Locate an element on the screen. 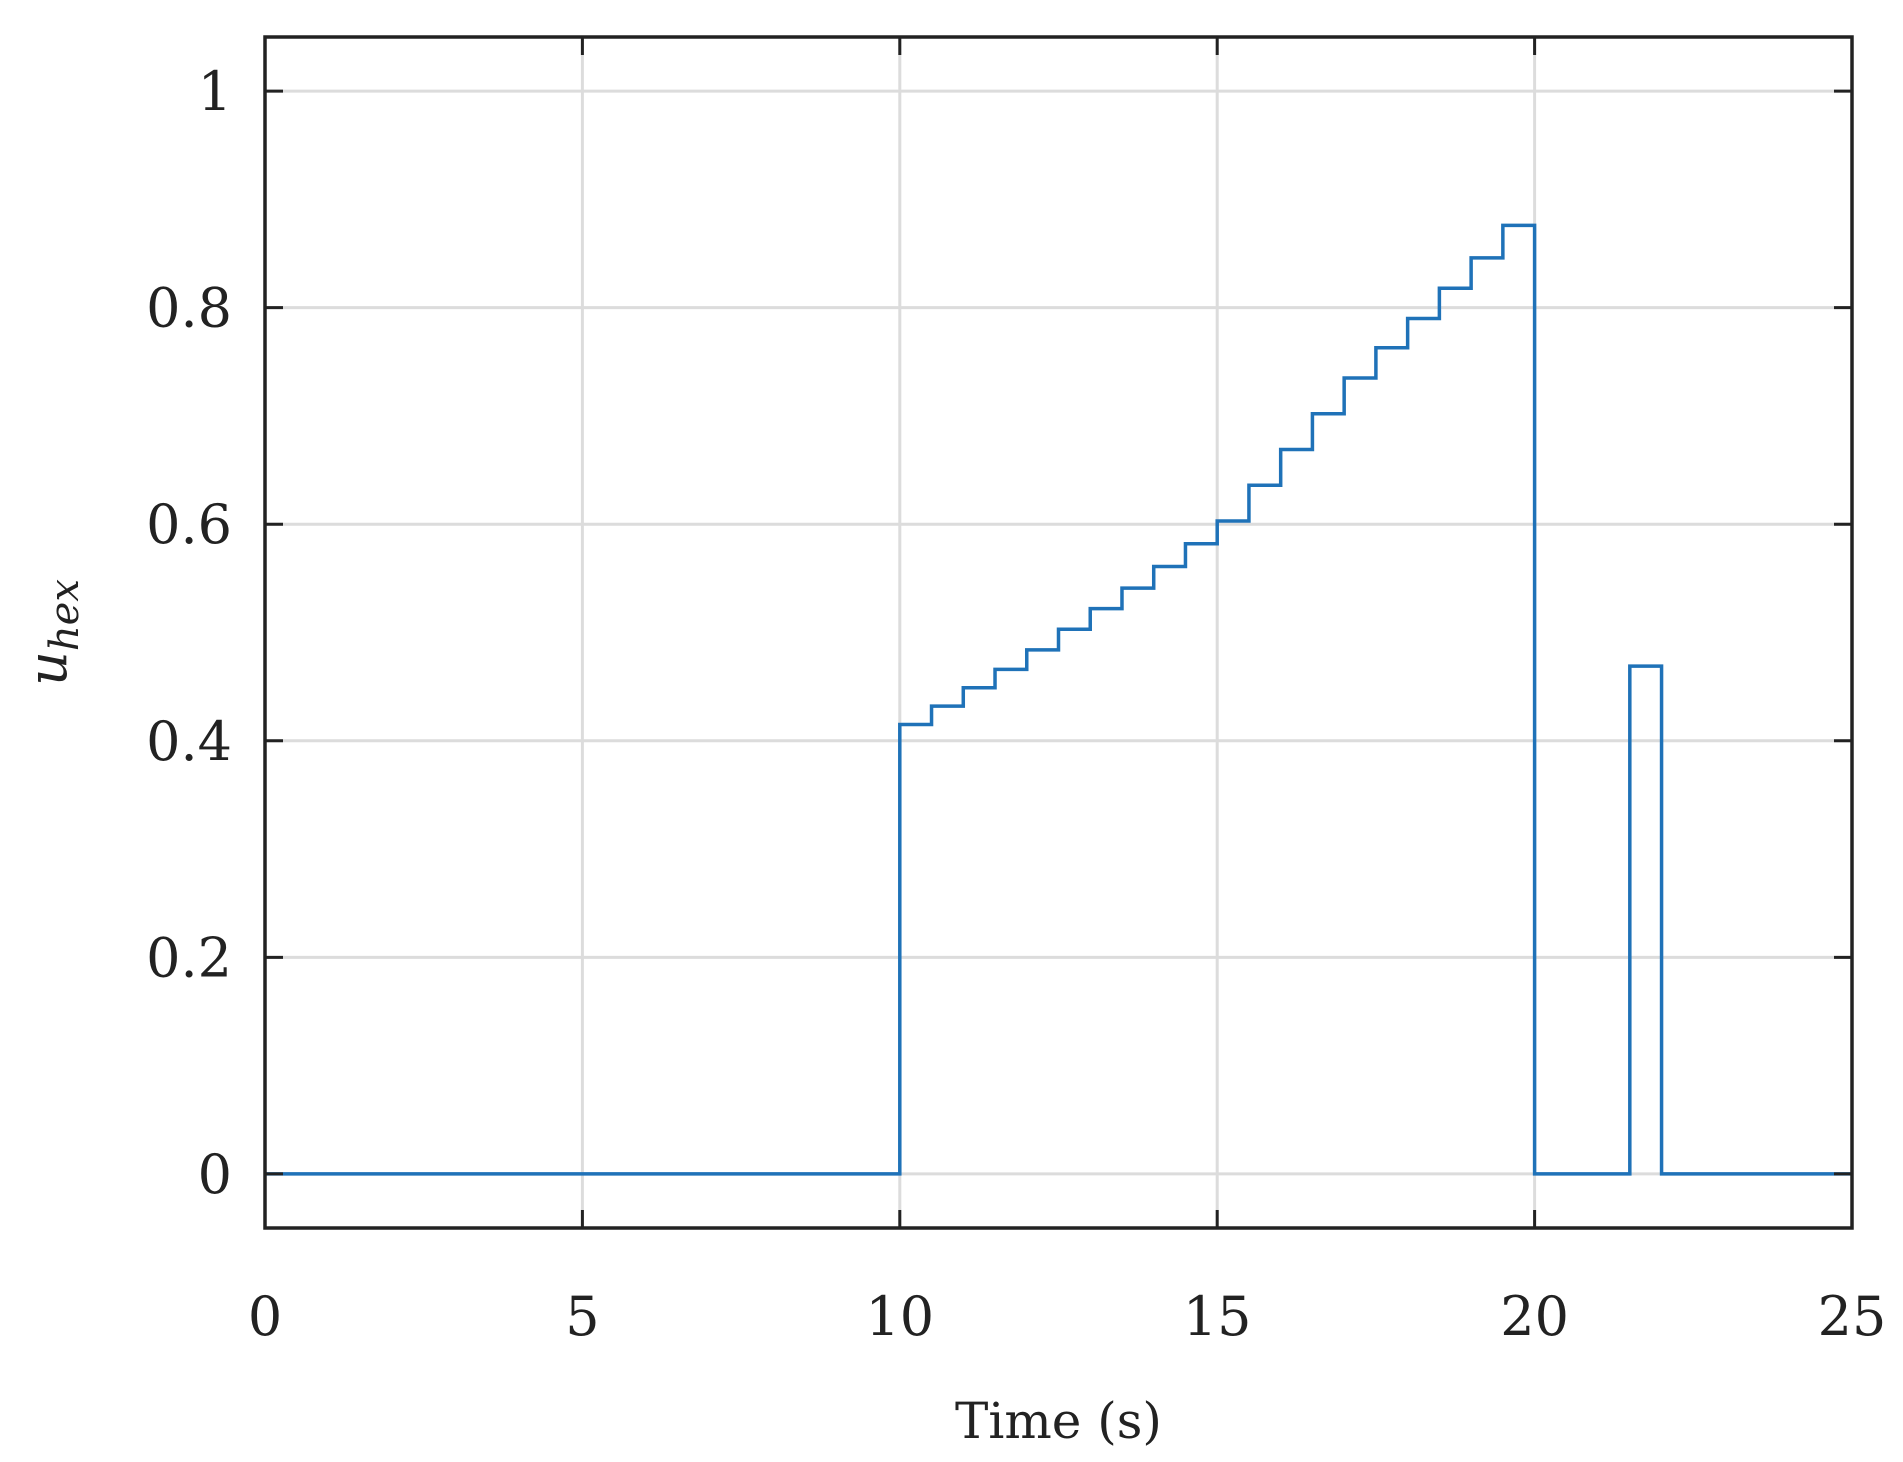 Image resolution: width=1903 pixels, height=1462 pixels. x-axis-label: Time (s) is located at coordinates (1058, 1421).